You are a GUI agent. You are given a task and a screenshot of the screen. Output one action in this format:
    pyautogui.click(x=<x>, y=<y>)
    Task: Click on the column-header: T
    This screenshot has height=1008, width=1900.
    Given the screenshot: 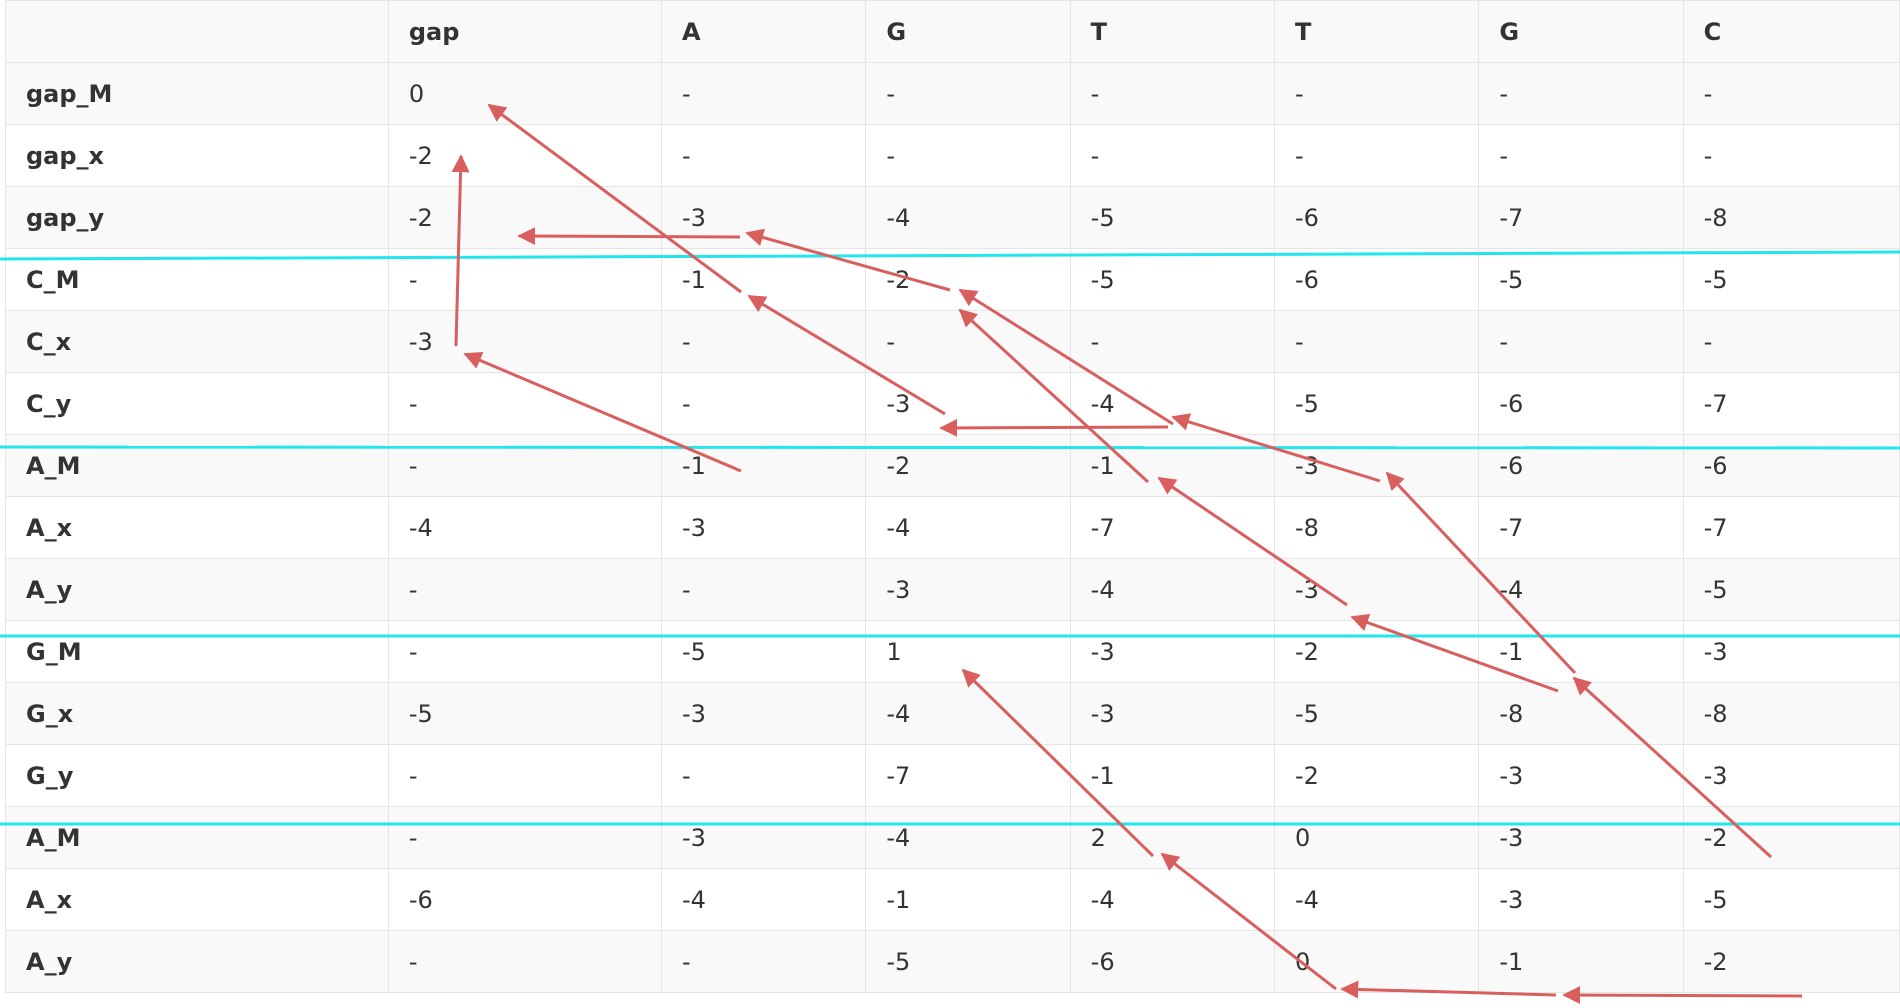 What is the action you would take?
    pyautogui.click(x=1376, y=31)
    